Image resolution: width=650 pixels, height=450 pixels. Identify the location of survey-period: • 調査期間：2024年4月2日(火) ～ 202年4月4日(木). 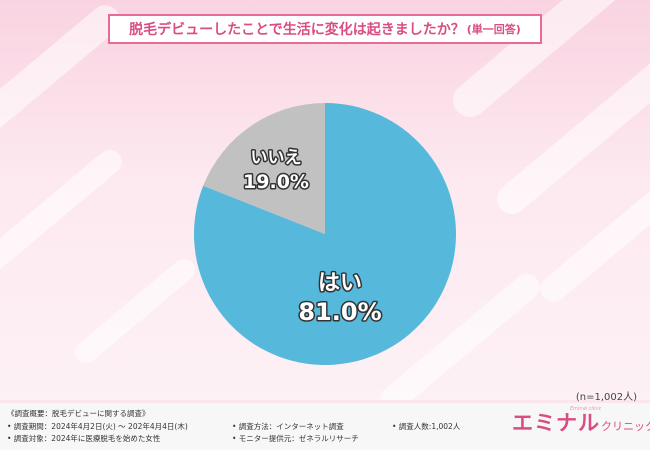
(97, 426).